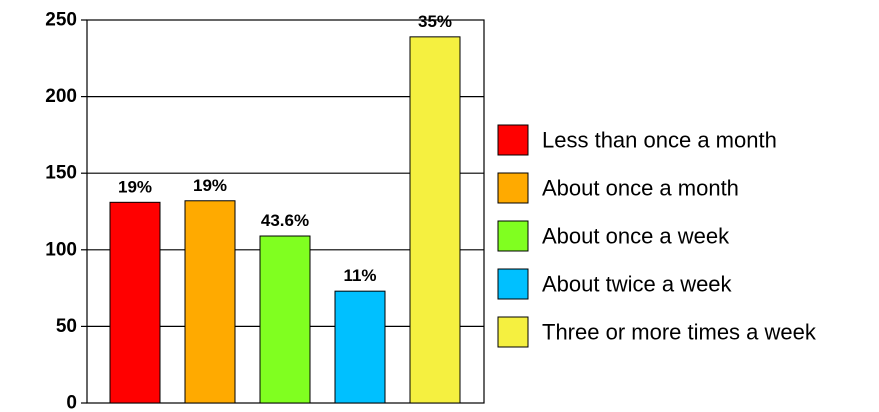 Image resolution: width=879 pixels, height=412 pixels. Describe the element at coordinates (61, 173) in the screenshot. I see `y-tick-label: 150` at that location.